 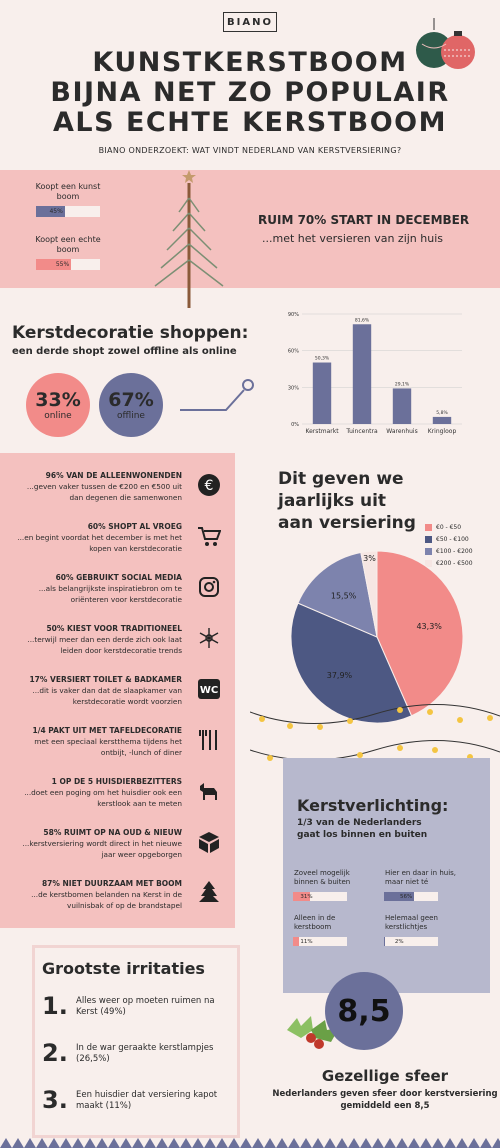 What do you see at coordinates (411, 922) in the screenshot?
I see `lighting-label: Helemaal geen kerstlichtjes` at bounding box center [411, 922].